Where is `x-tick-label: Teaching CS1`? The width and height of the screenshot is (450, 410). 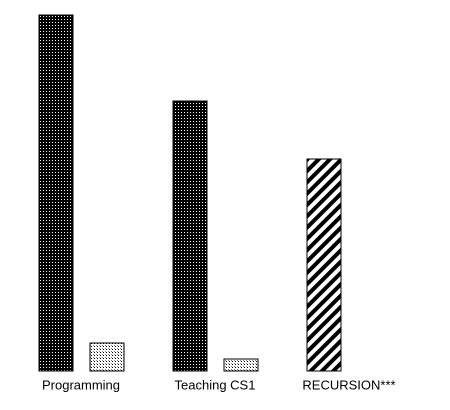
x-tick-label: Teaching CS1 is located at coordinates (215, 384).